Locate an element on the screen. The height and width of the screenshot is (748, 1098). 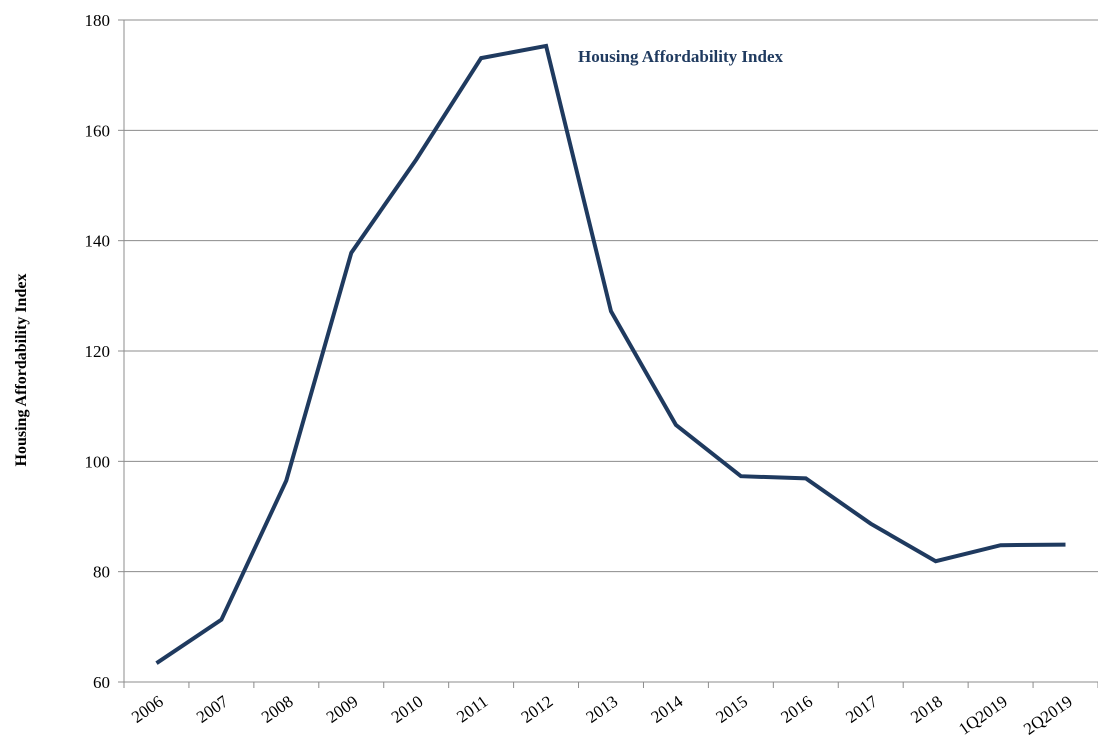
y-tick-label: 180 is located at coordinates (98, 20).